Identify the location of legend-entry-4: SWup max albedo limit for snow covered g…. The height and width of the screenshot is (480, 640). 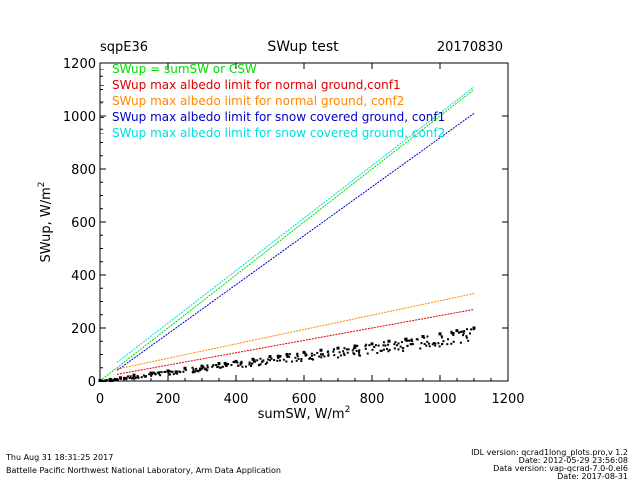
(278, 133).